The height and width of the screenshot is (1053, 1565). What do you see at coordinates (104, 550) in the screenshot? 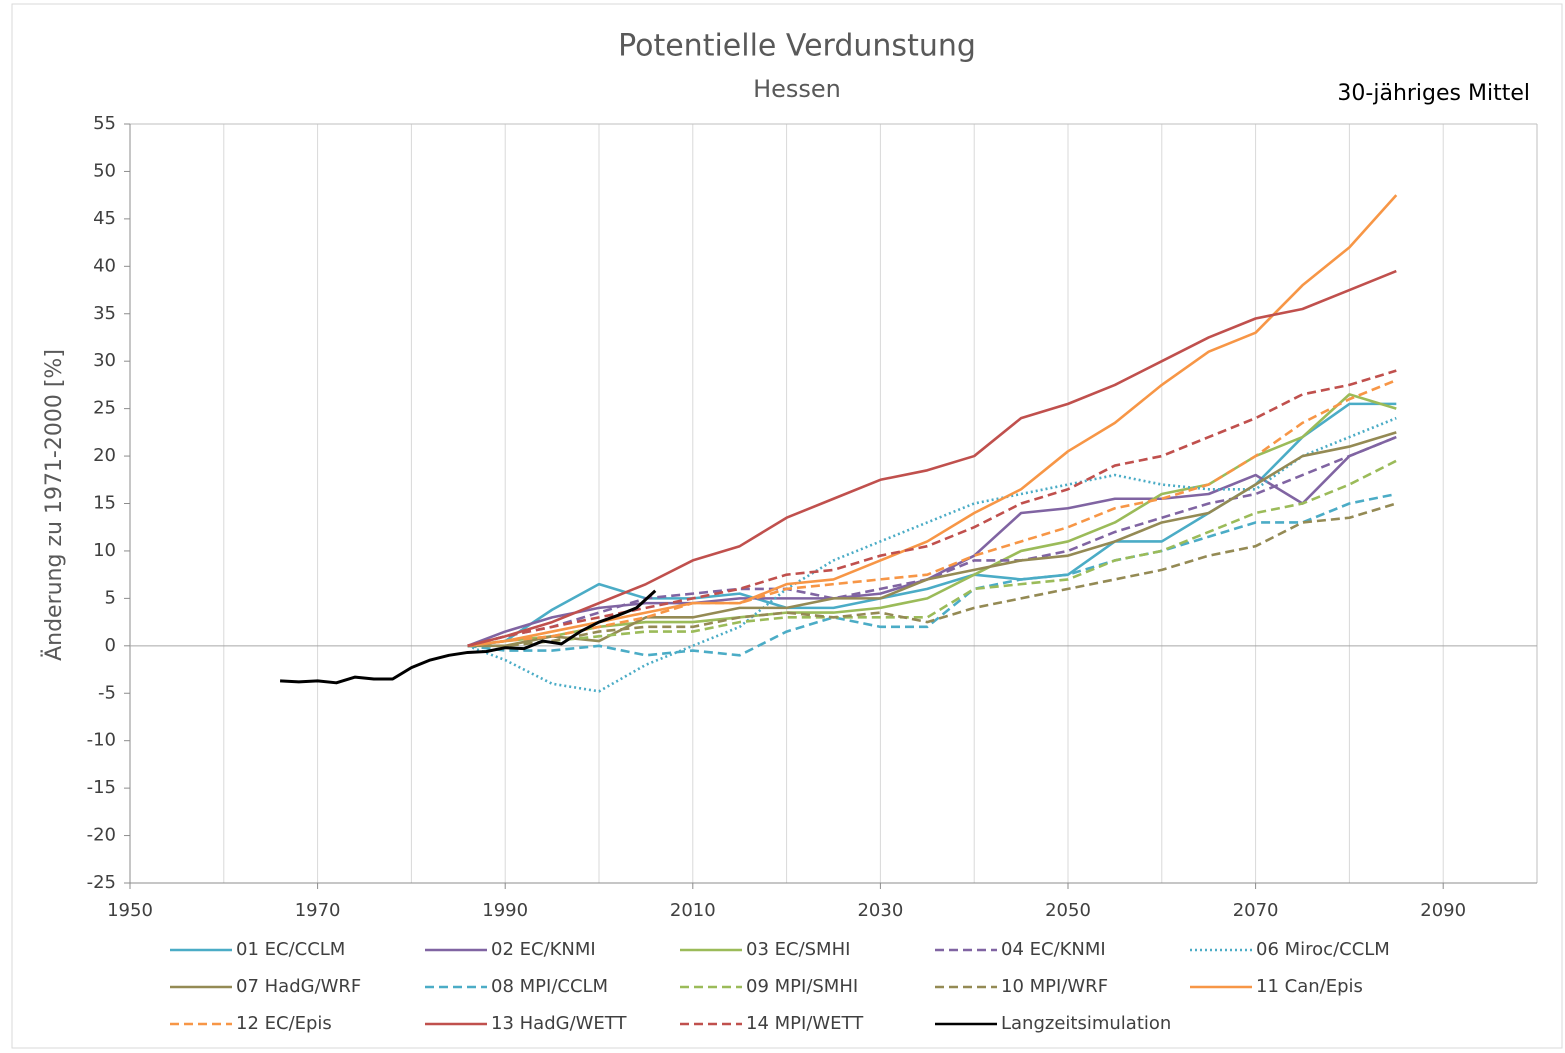
I see `y-tick-label: 10` at bounding box center [104, 550].